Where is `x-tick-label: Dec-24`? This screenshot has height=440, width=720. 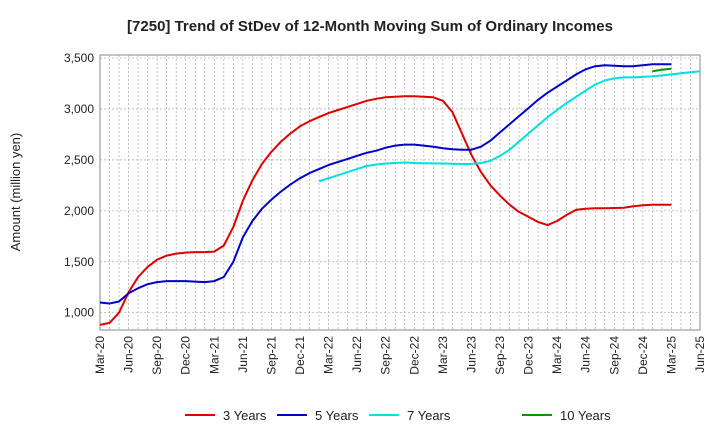
x-tick-label: Dec-24 is located at coordinates (643, 355).